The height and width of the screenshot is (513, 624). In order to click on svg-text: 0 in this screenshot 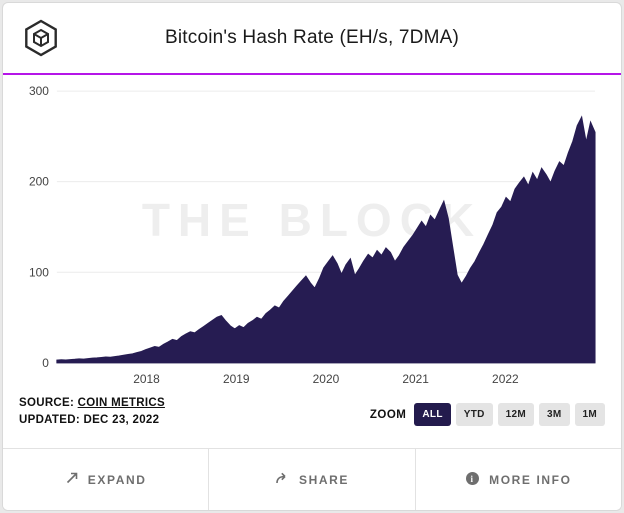, I will do `click(45, 363)`.